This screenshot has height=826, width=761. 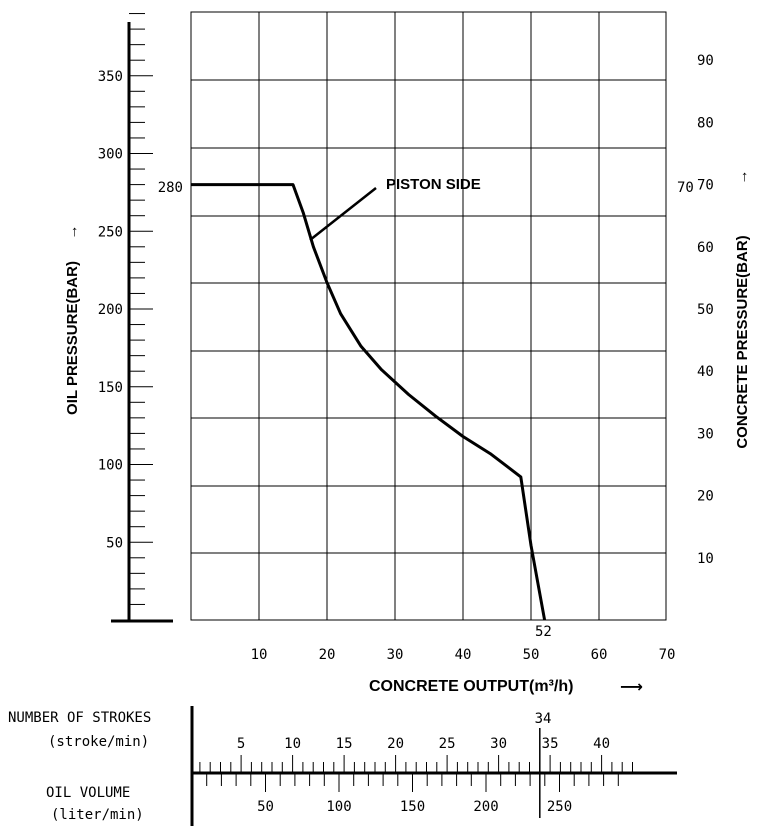 What do you see at coordinates (433, 184) in the screenshot?
I see `piston-side-label: PISTON SIDE` at bounding box center [433, 184].